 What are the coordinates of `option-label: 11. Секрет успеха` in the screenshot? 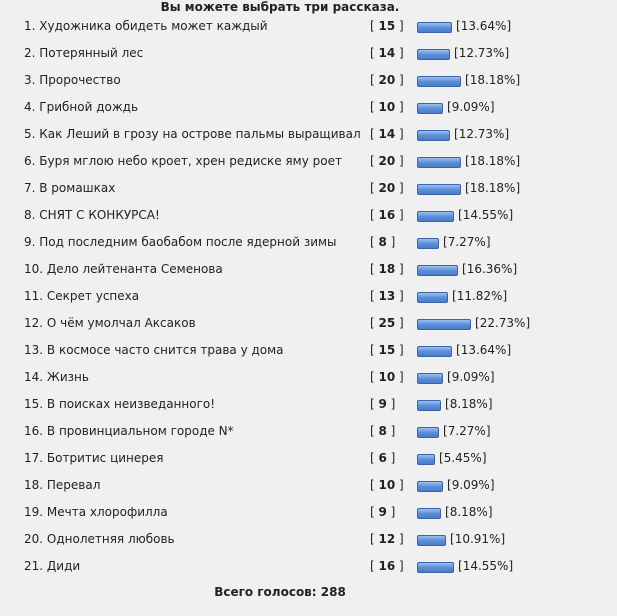 It's located at (82, 296).